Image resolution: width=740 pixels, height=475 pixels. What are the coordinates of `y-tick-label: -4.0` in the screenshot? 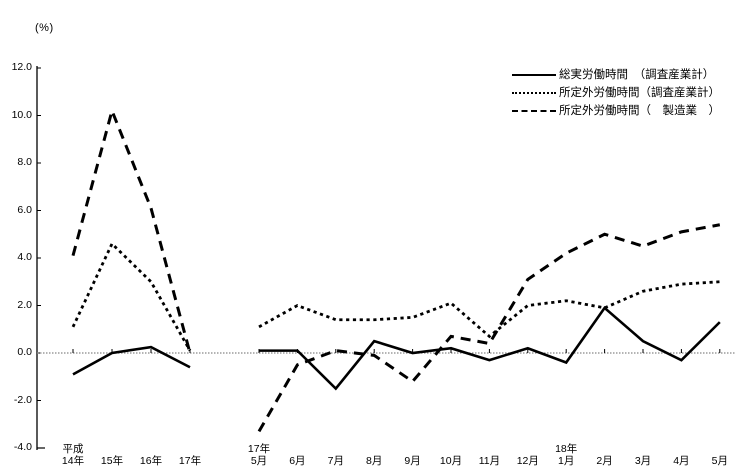 It's located at (22, 447).